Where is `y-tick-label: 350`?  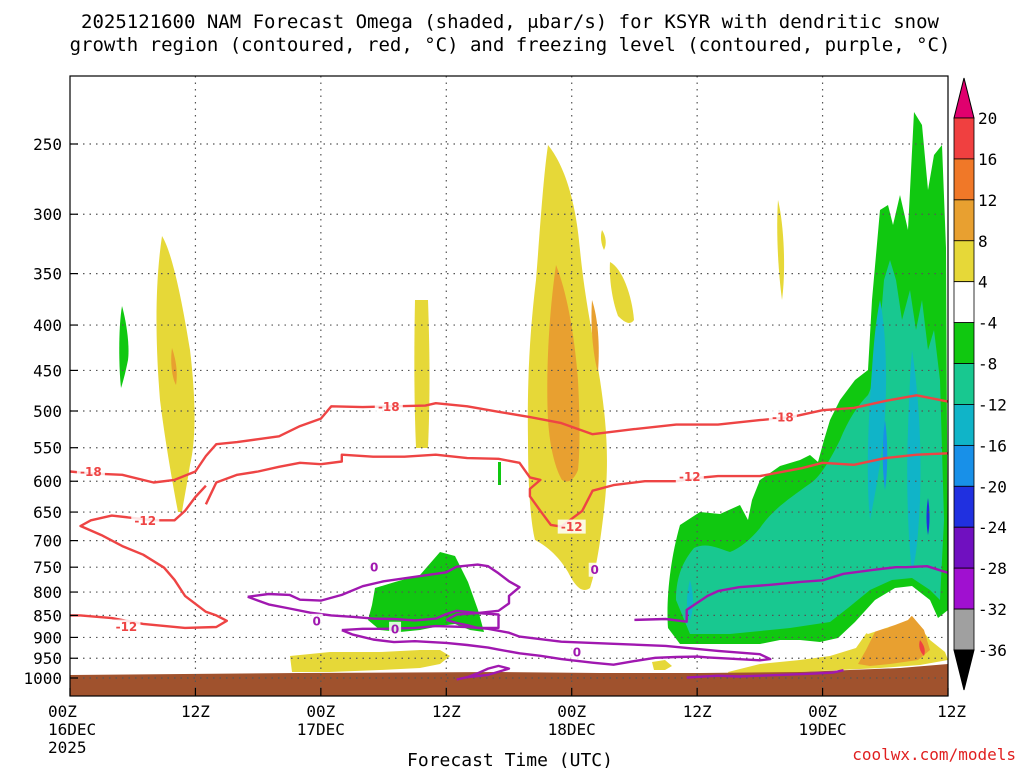 y-tick-label: 350 is located at coordinates (47, 274).